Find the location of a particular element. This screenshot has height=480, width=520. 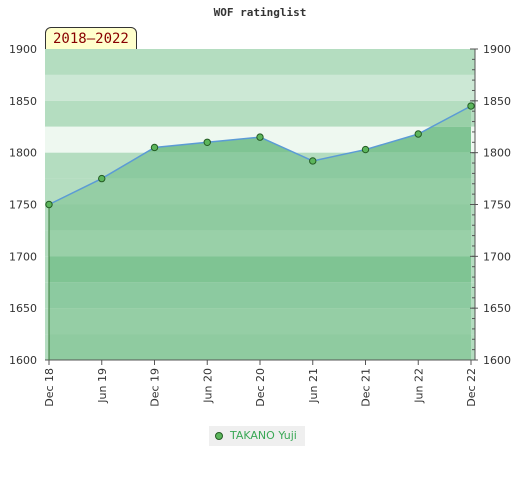

y-tick-label-right: 1850 is located at coordinates (497, 101).